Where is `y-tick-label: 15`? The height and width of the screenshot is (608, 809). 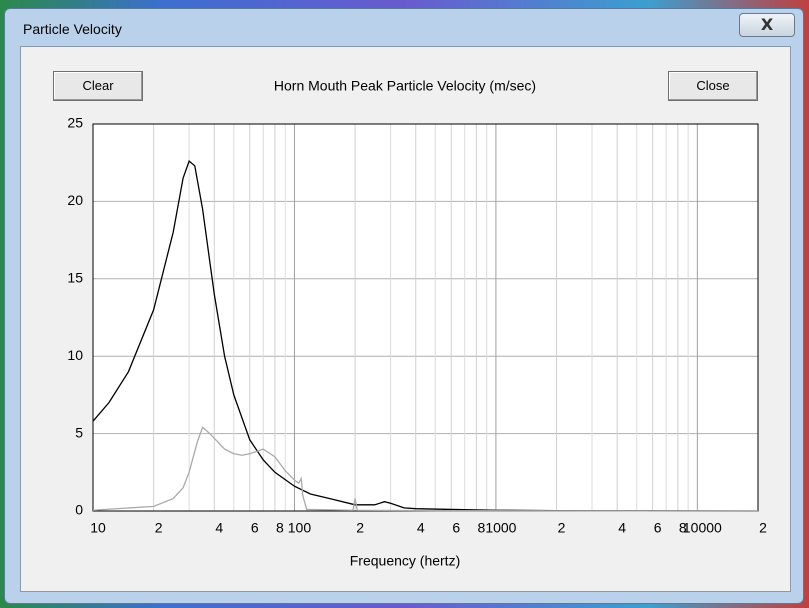
y-tick-label: 15 is located at coordinates (75, 278).